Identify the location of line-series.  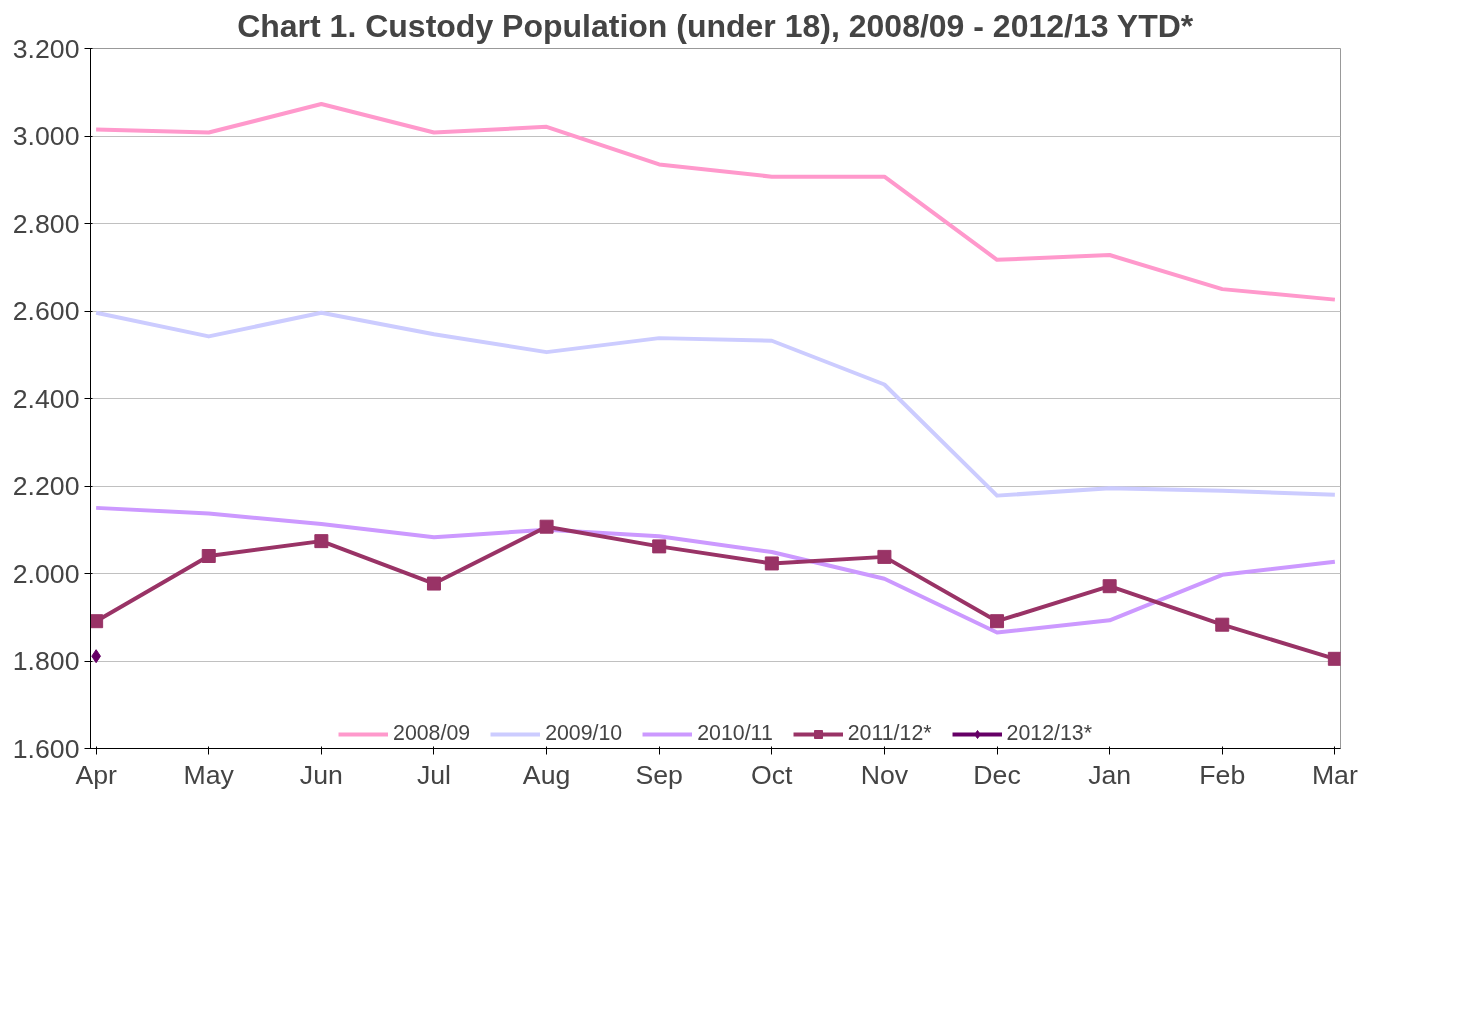
(715, 570).